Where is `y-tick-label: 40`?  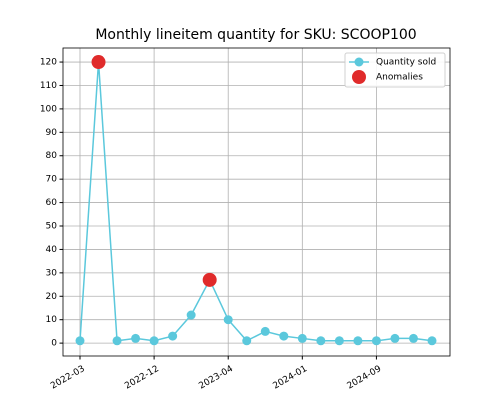 y-tick-label: 40 is located at coordinates (52, 250).